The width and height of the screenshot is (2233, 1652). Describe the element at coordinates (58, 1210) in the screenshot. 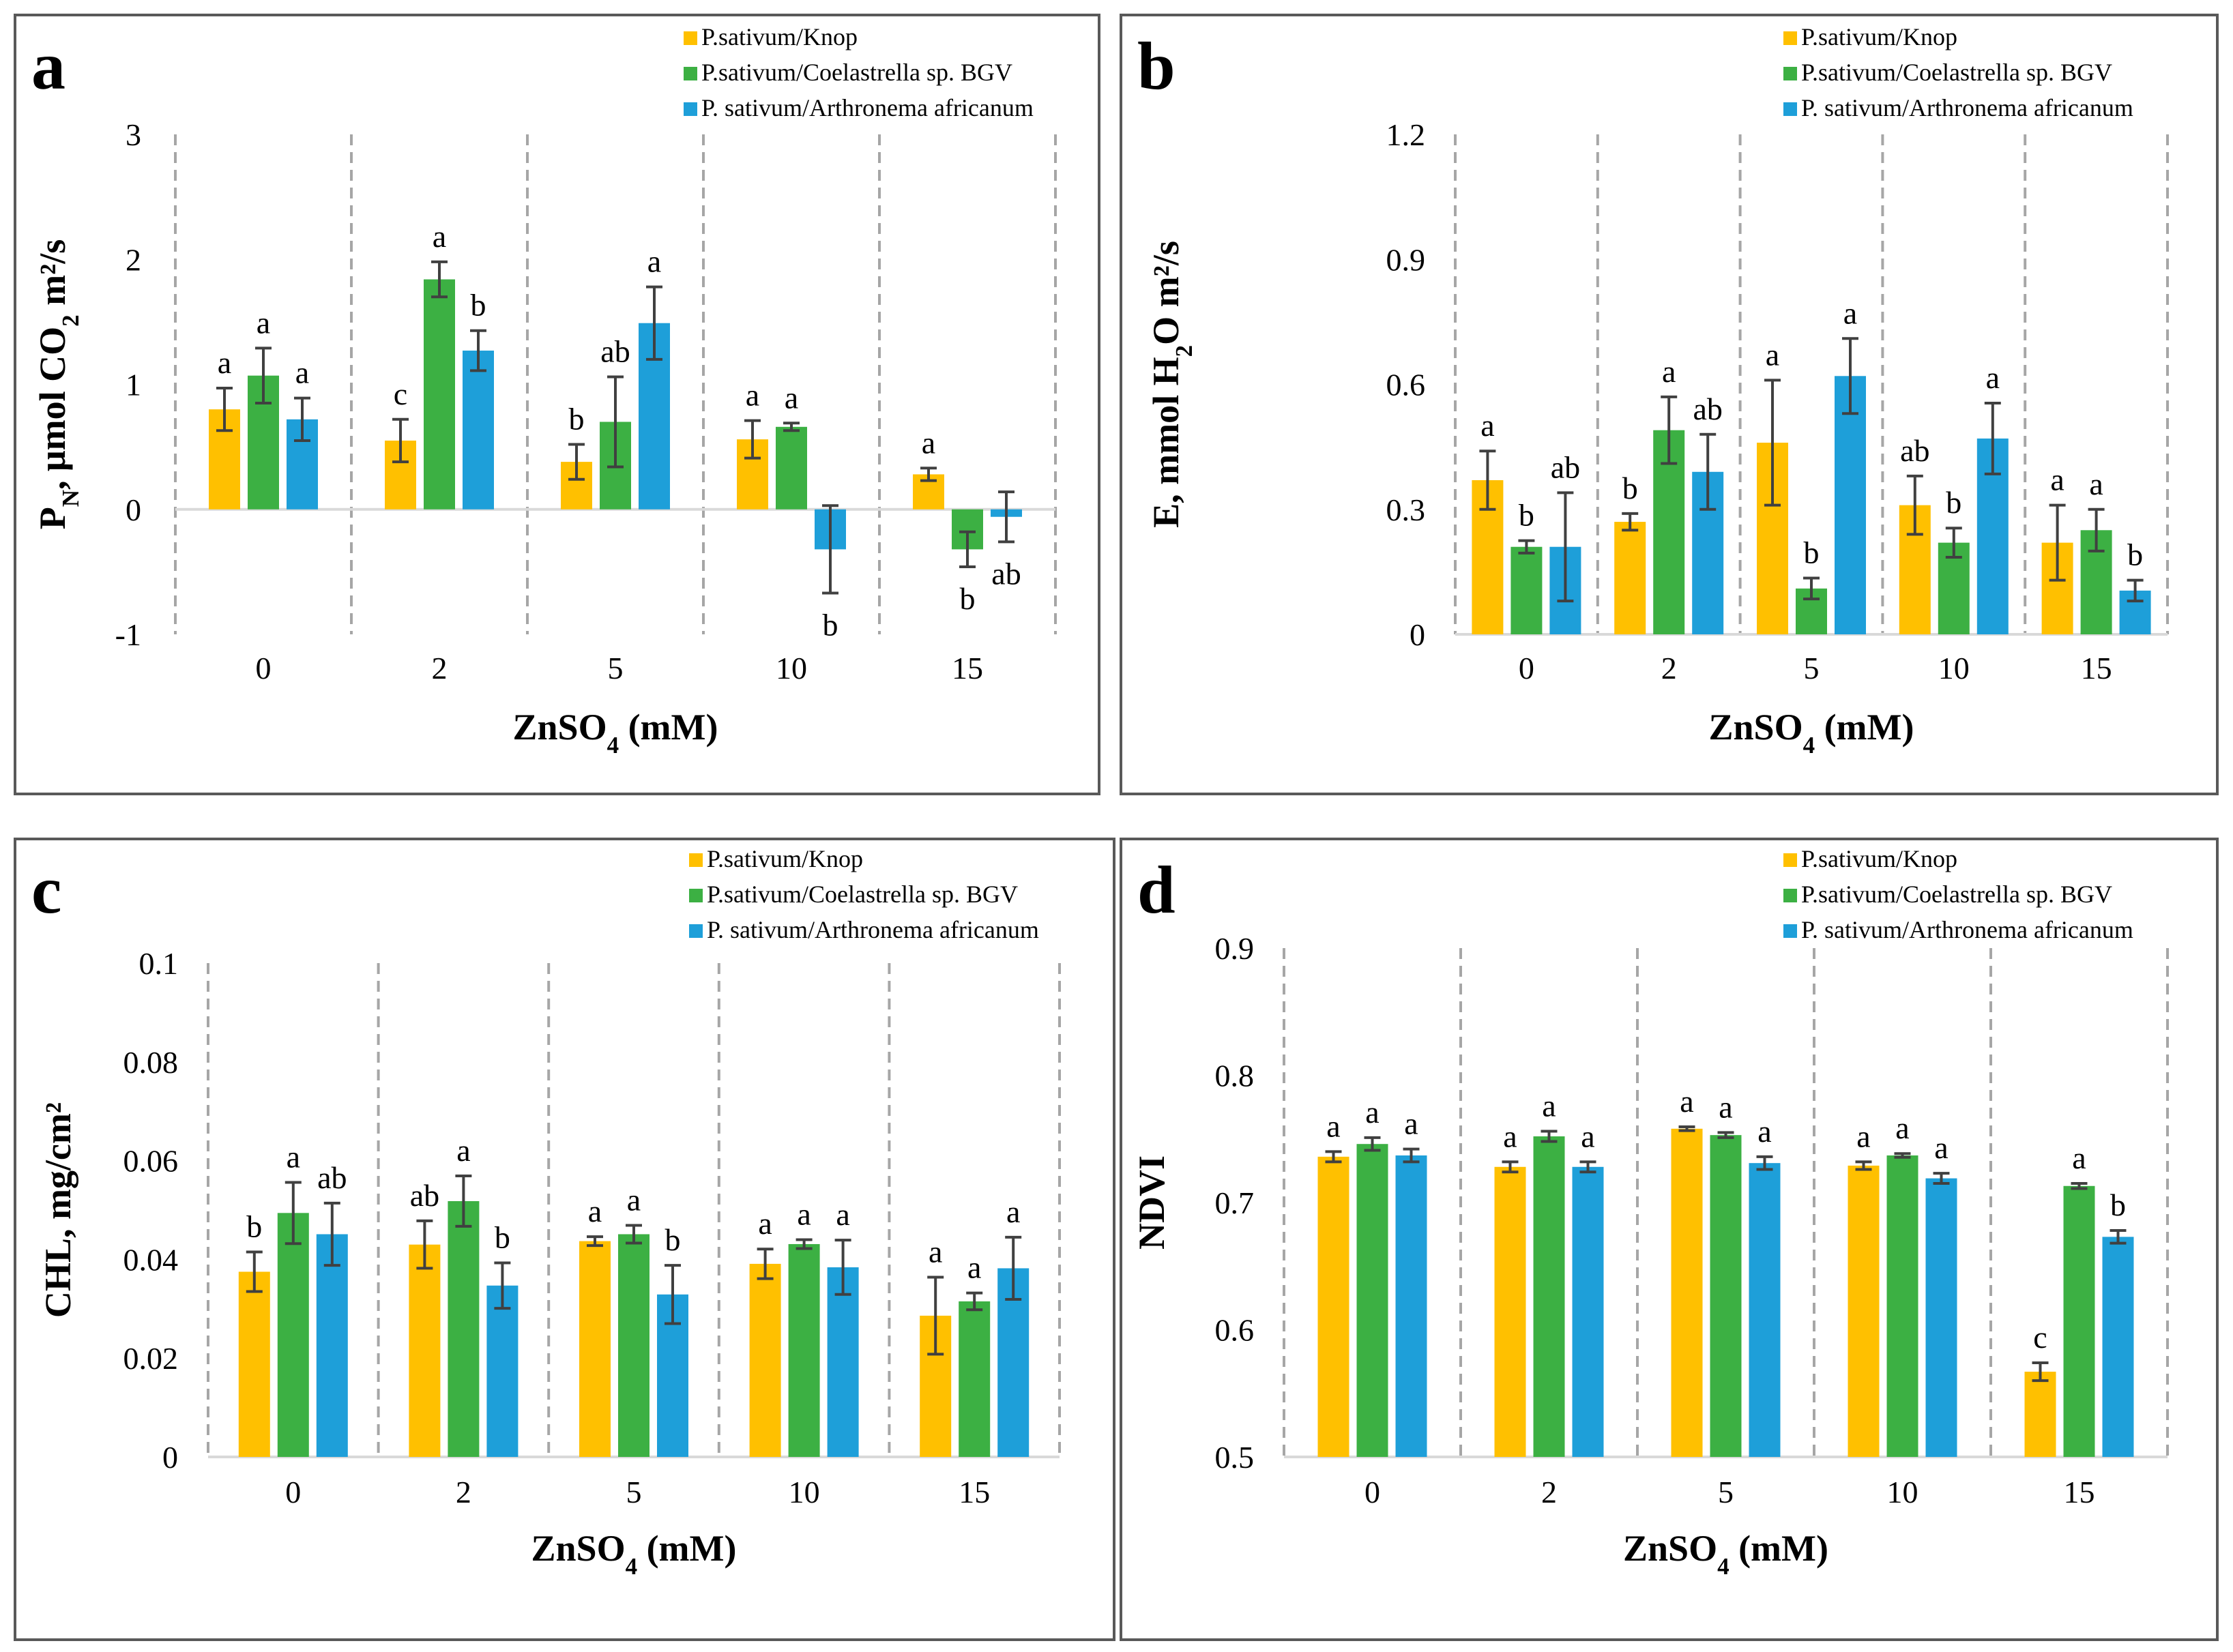

I see `y-axis-title: CHL, mg/cm²` at that location.